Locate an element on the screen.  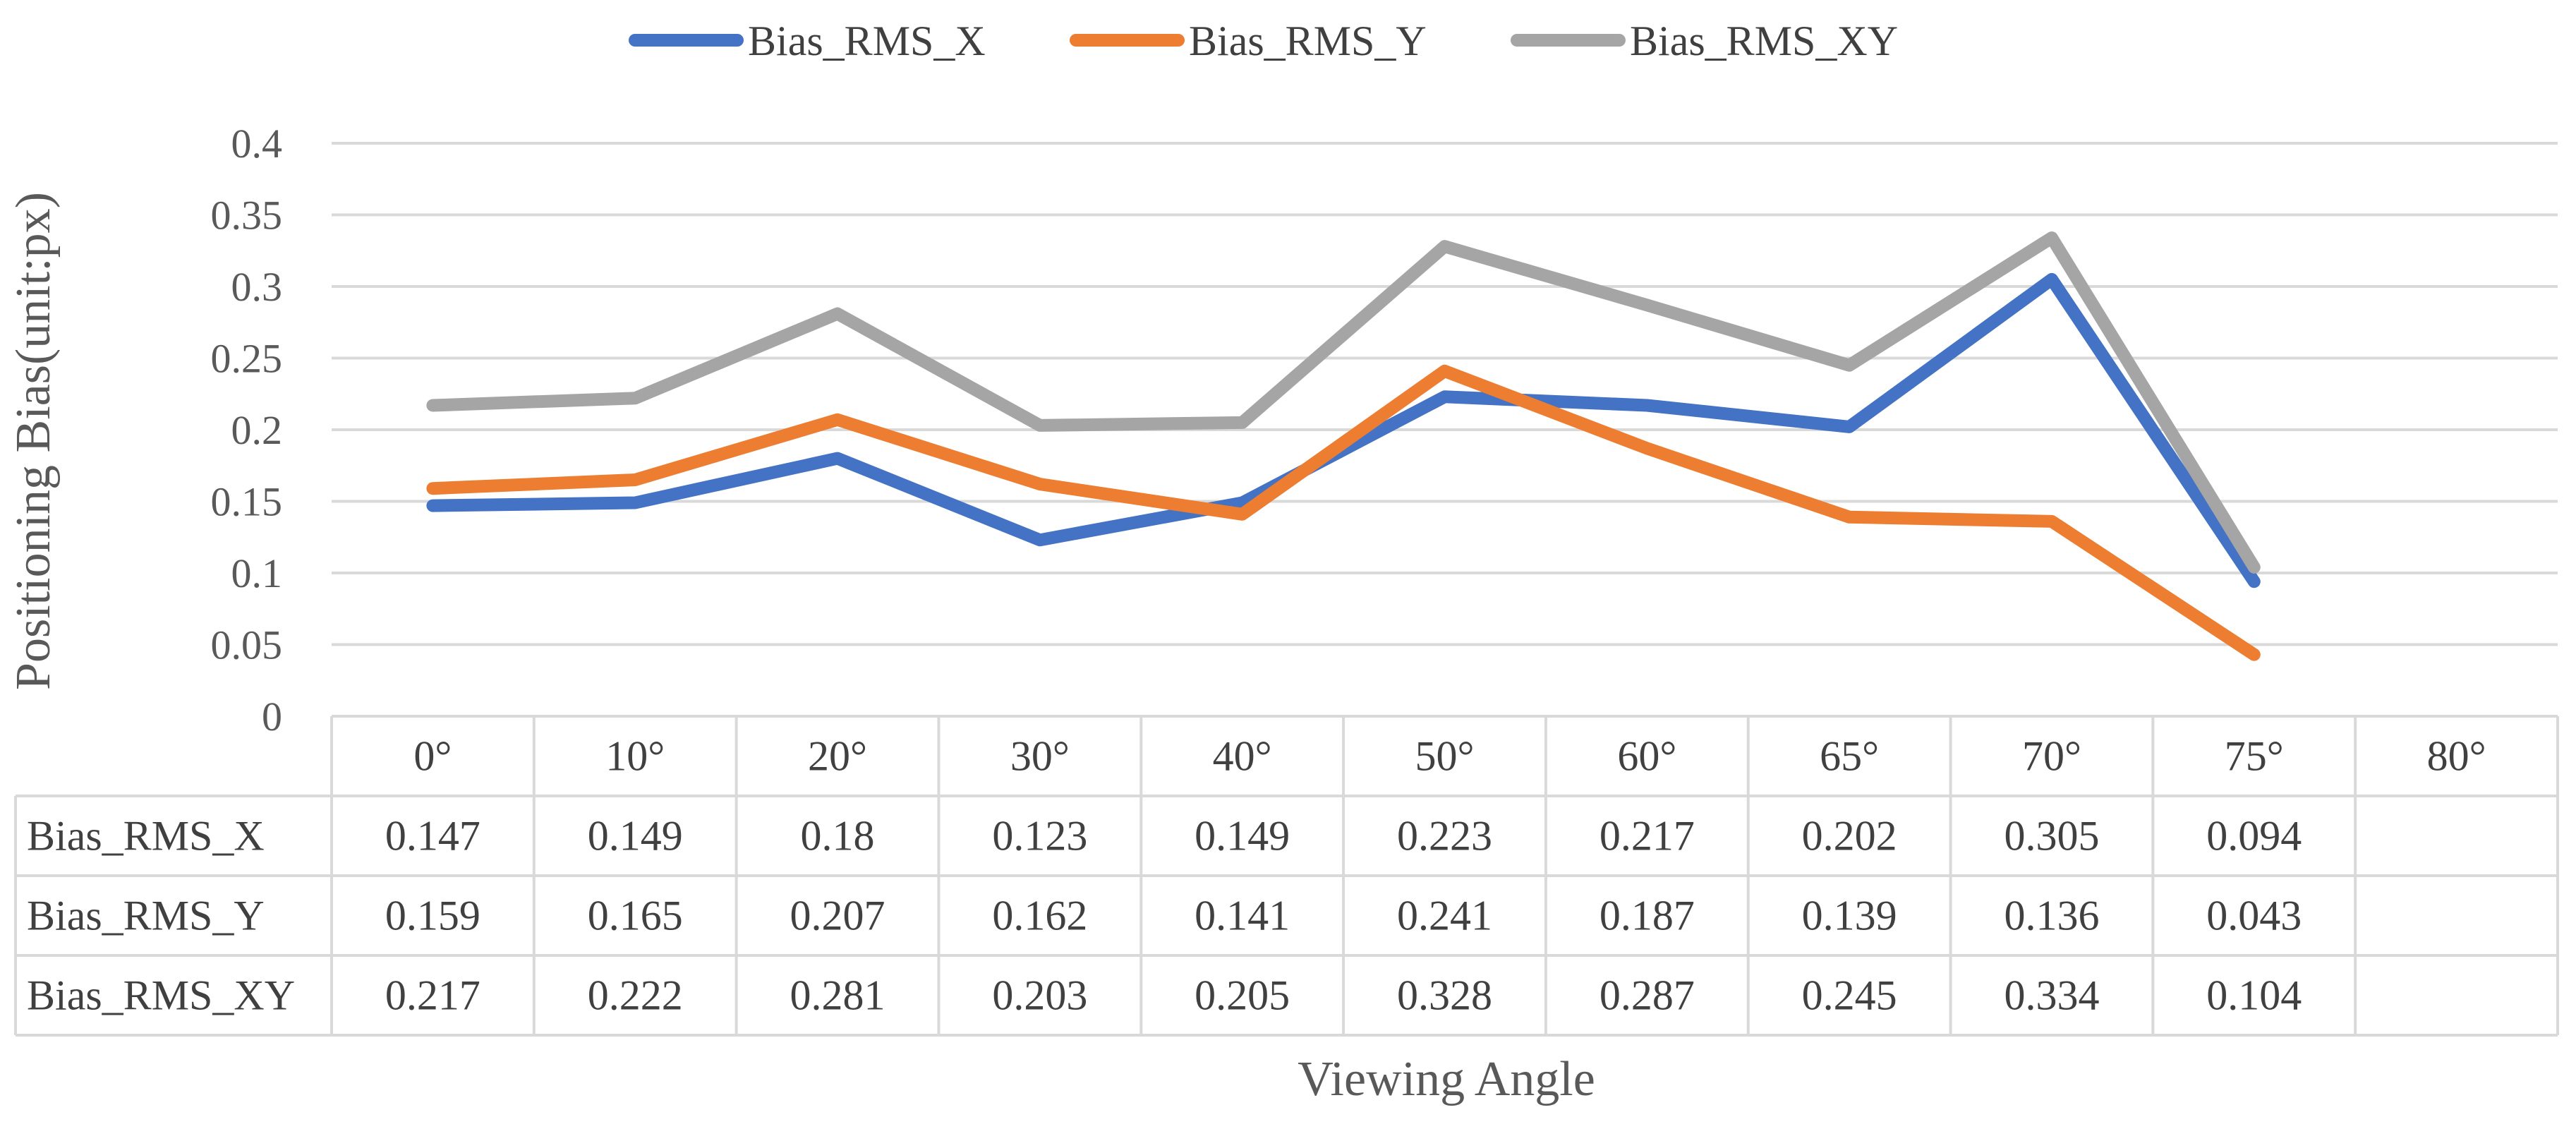
data-label: 0.207 is located at coordinates (837, 916).